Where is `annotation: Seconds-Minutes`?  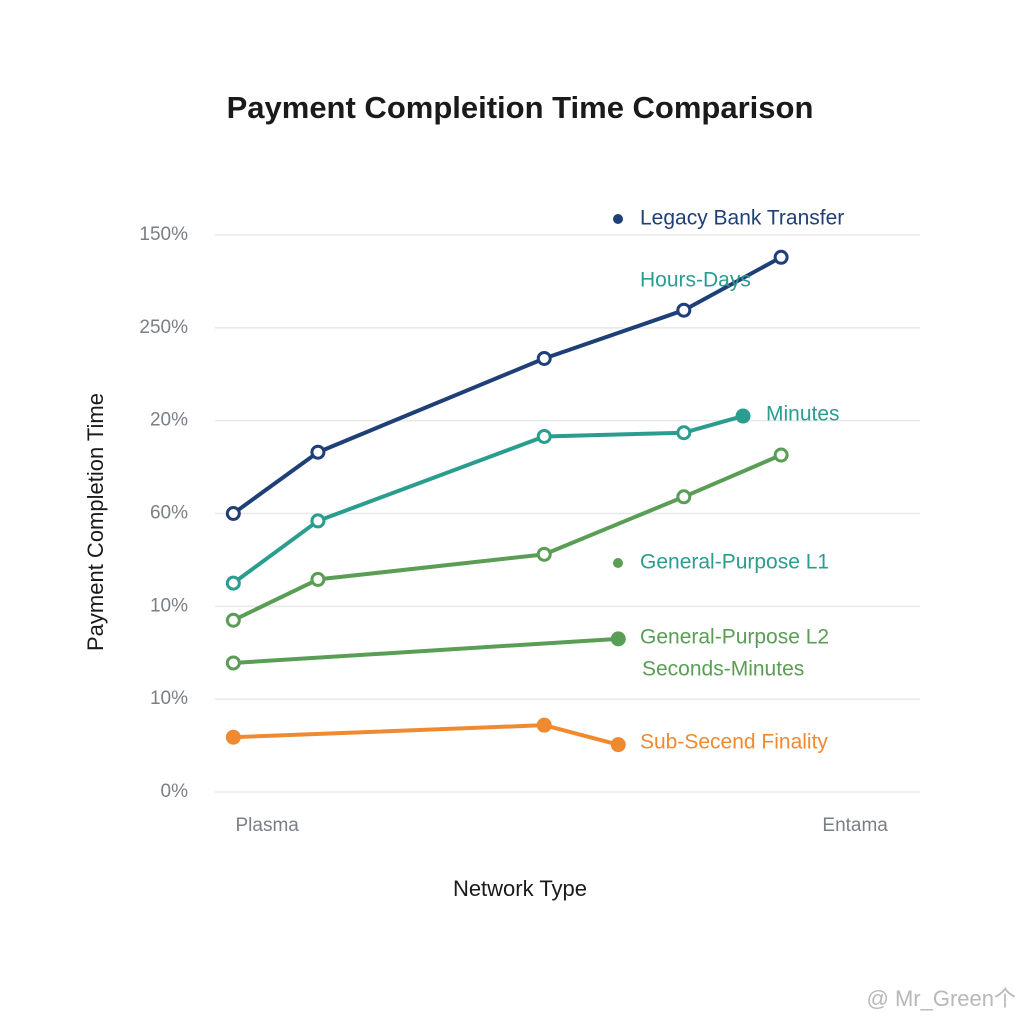 annotation: Seconds-Minutes is located at coordinates (723, 669).